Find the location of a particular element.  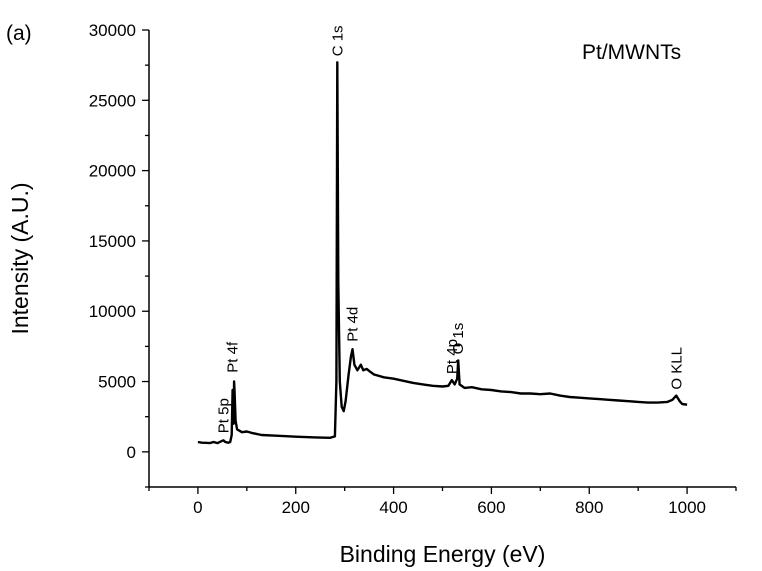

x-tick-label: 1000 is located at coordinates (687, 507).